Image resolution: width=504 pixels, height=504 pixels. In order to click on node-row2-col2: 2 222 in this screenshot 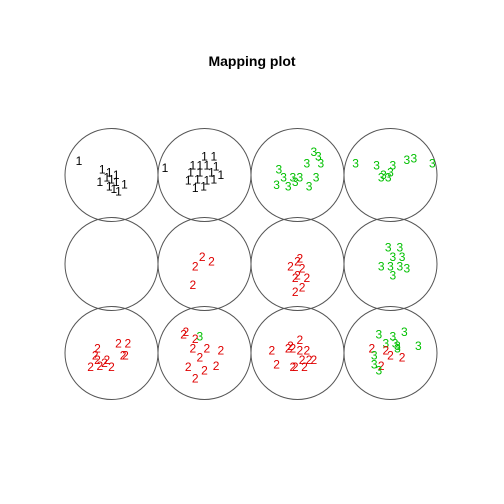, I will do `click(204, 264)`.